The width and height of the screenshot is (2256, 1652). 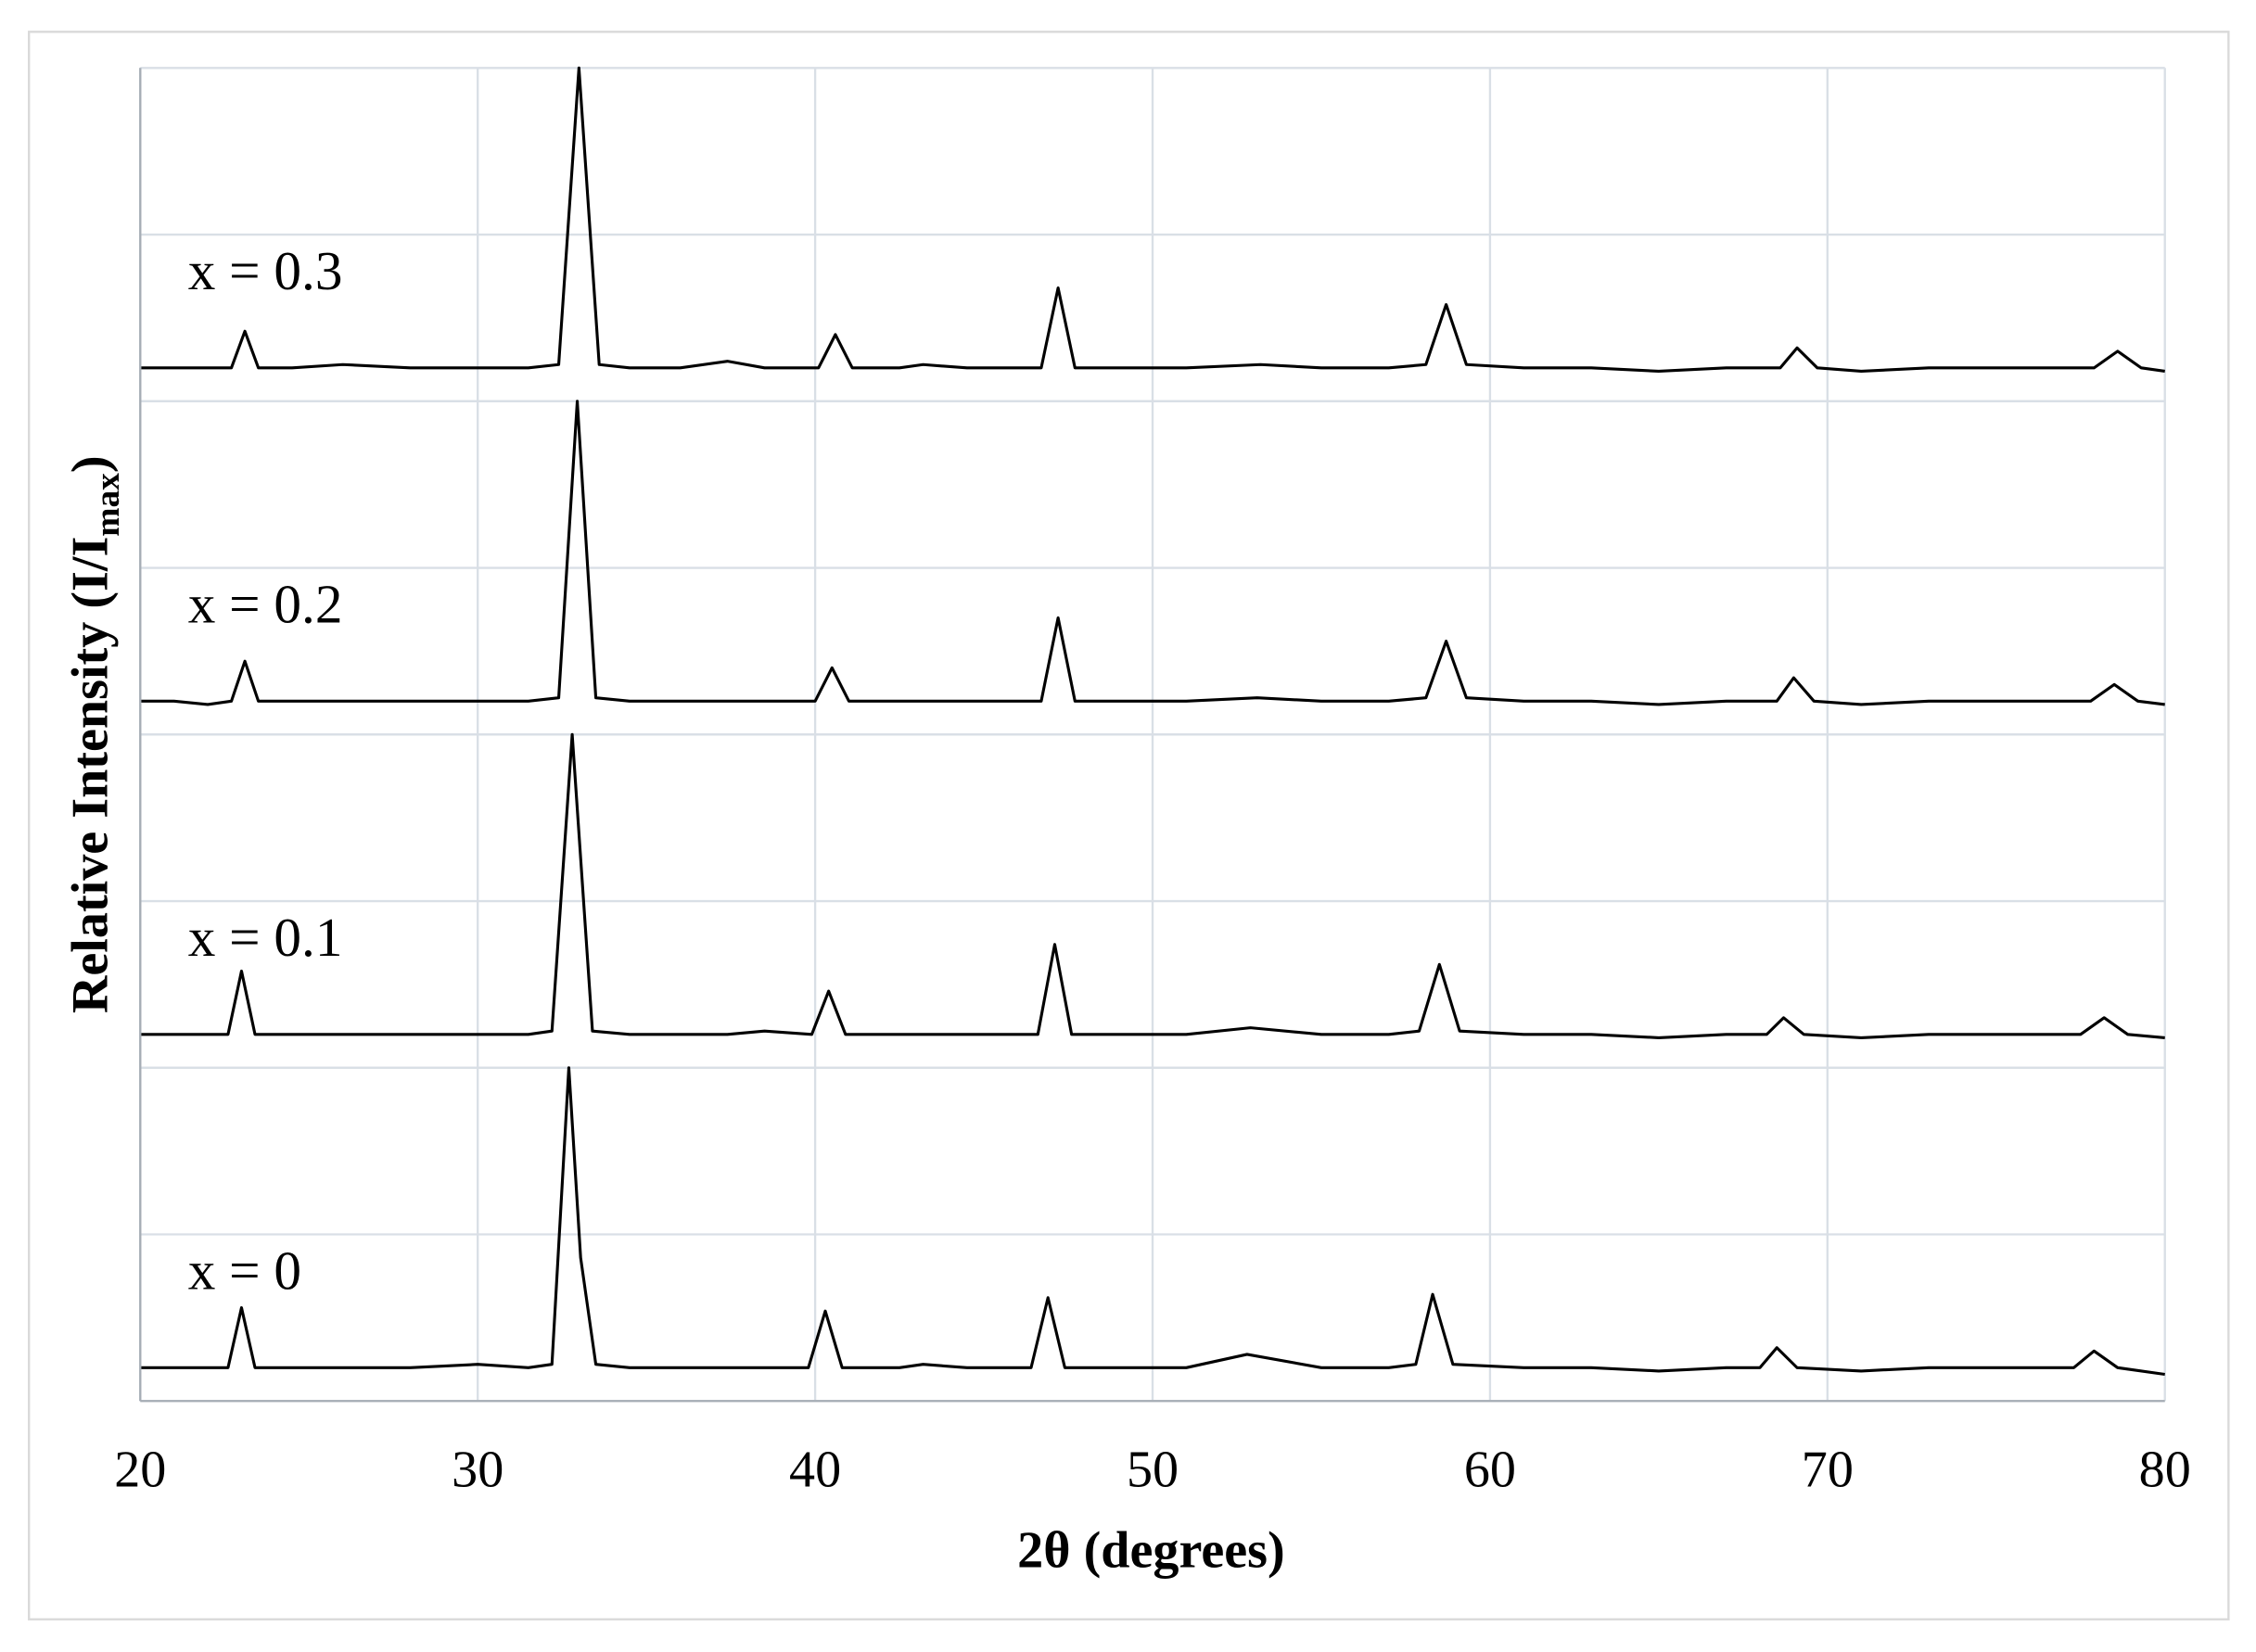 What do you see at coordinates (90, 775) in the screenshot?
I see `y-axis-title-main: Relative Intensity (I/I` at bounding box center [90, 775].